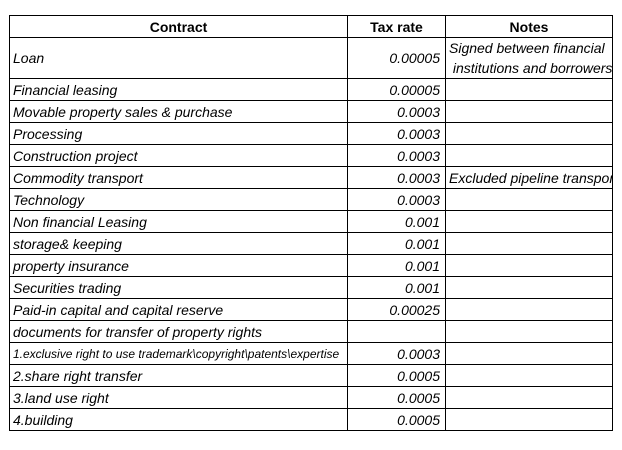 The height and width of the screenshot is (450, 622). Describe the element at coordinates (178, 199) in the screenshot. I see `contract-cell: Technology` at that location.